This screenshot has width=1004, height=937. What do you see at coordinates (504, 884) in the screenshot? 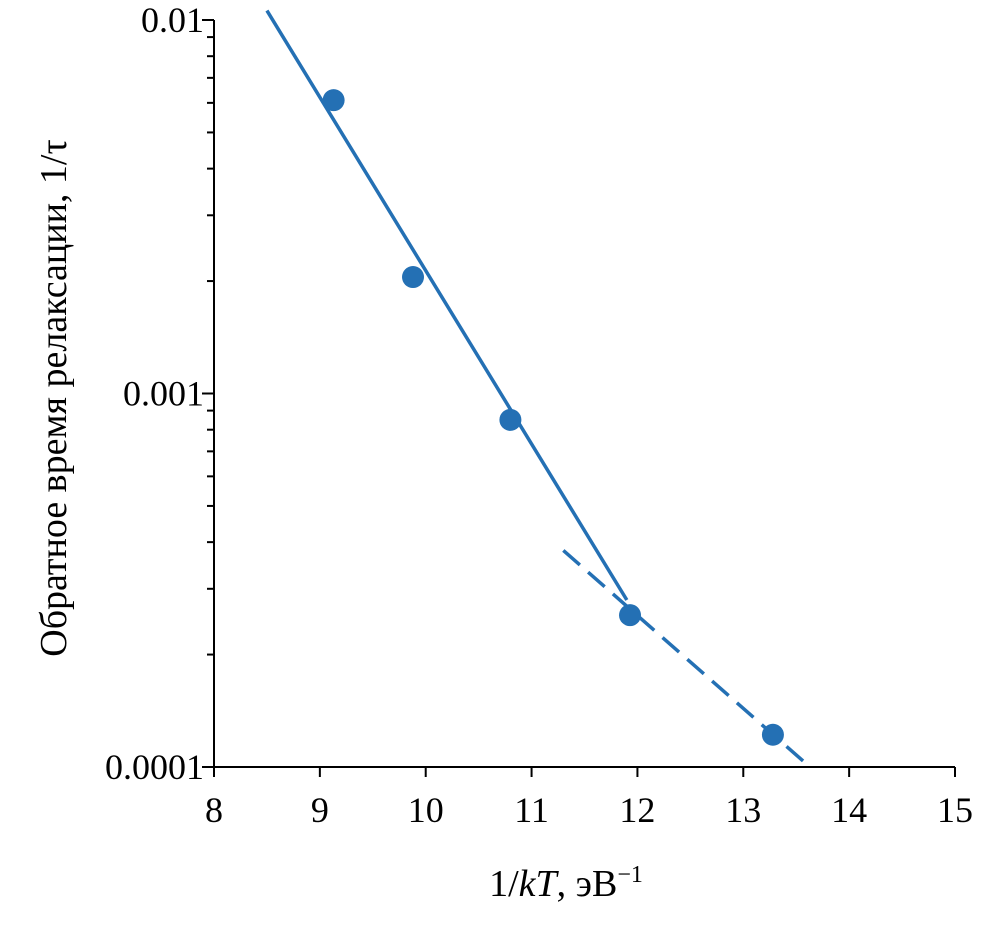
I see `x-axis-title-prefix: 1/` at bounding box center [504, 884].